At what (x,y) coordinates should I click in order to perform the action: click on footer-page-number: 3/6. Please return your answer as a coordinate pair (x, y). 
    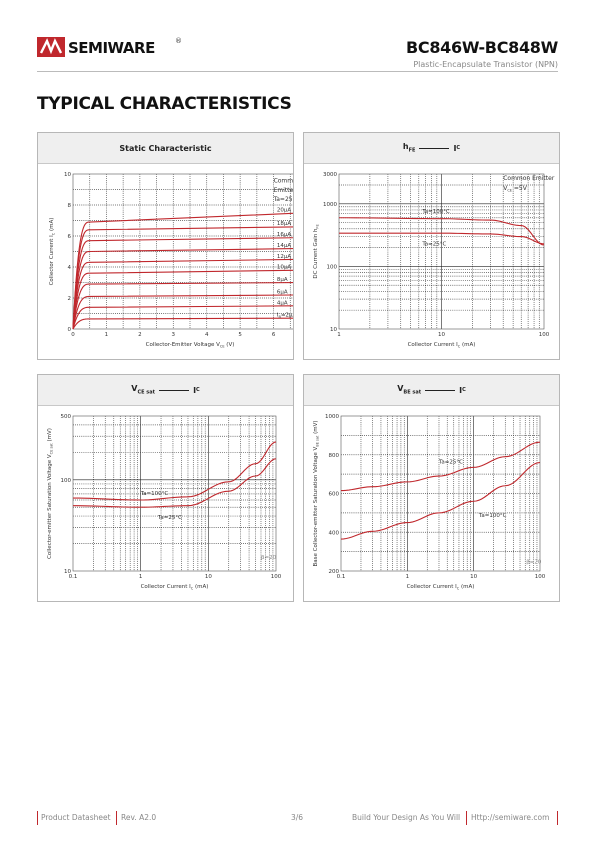
    Looking at the image, I should click on (297, 817).